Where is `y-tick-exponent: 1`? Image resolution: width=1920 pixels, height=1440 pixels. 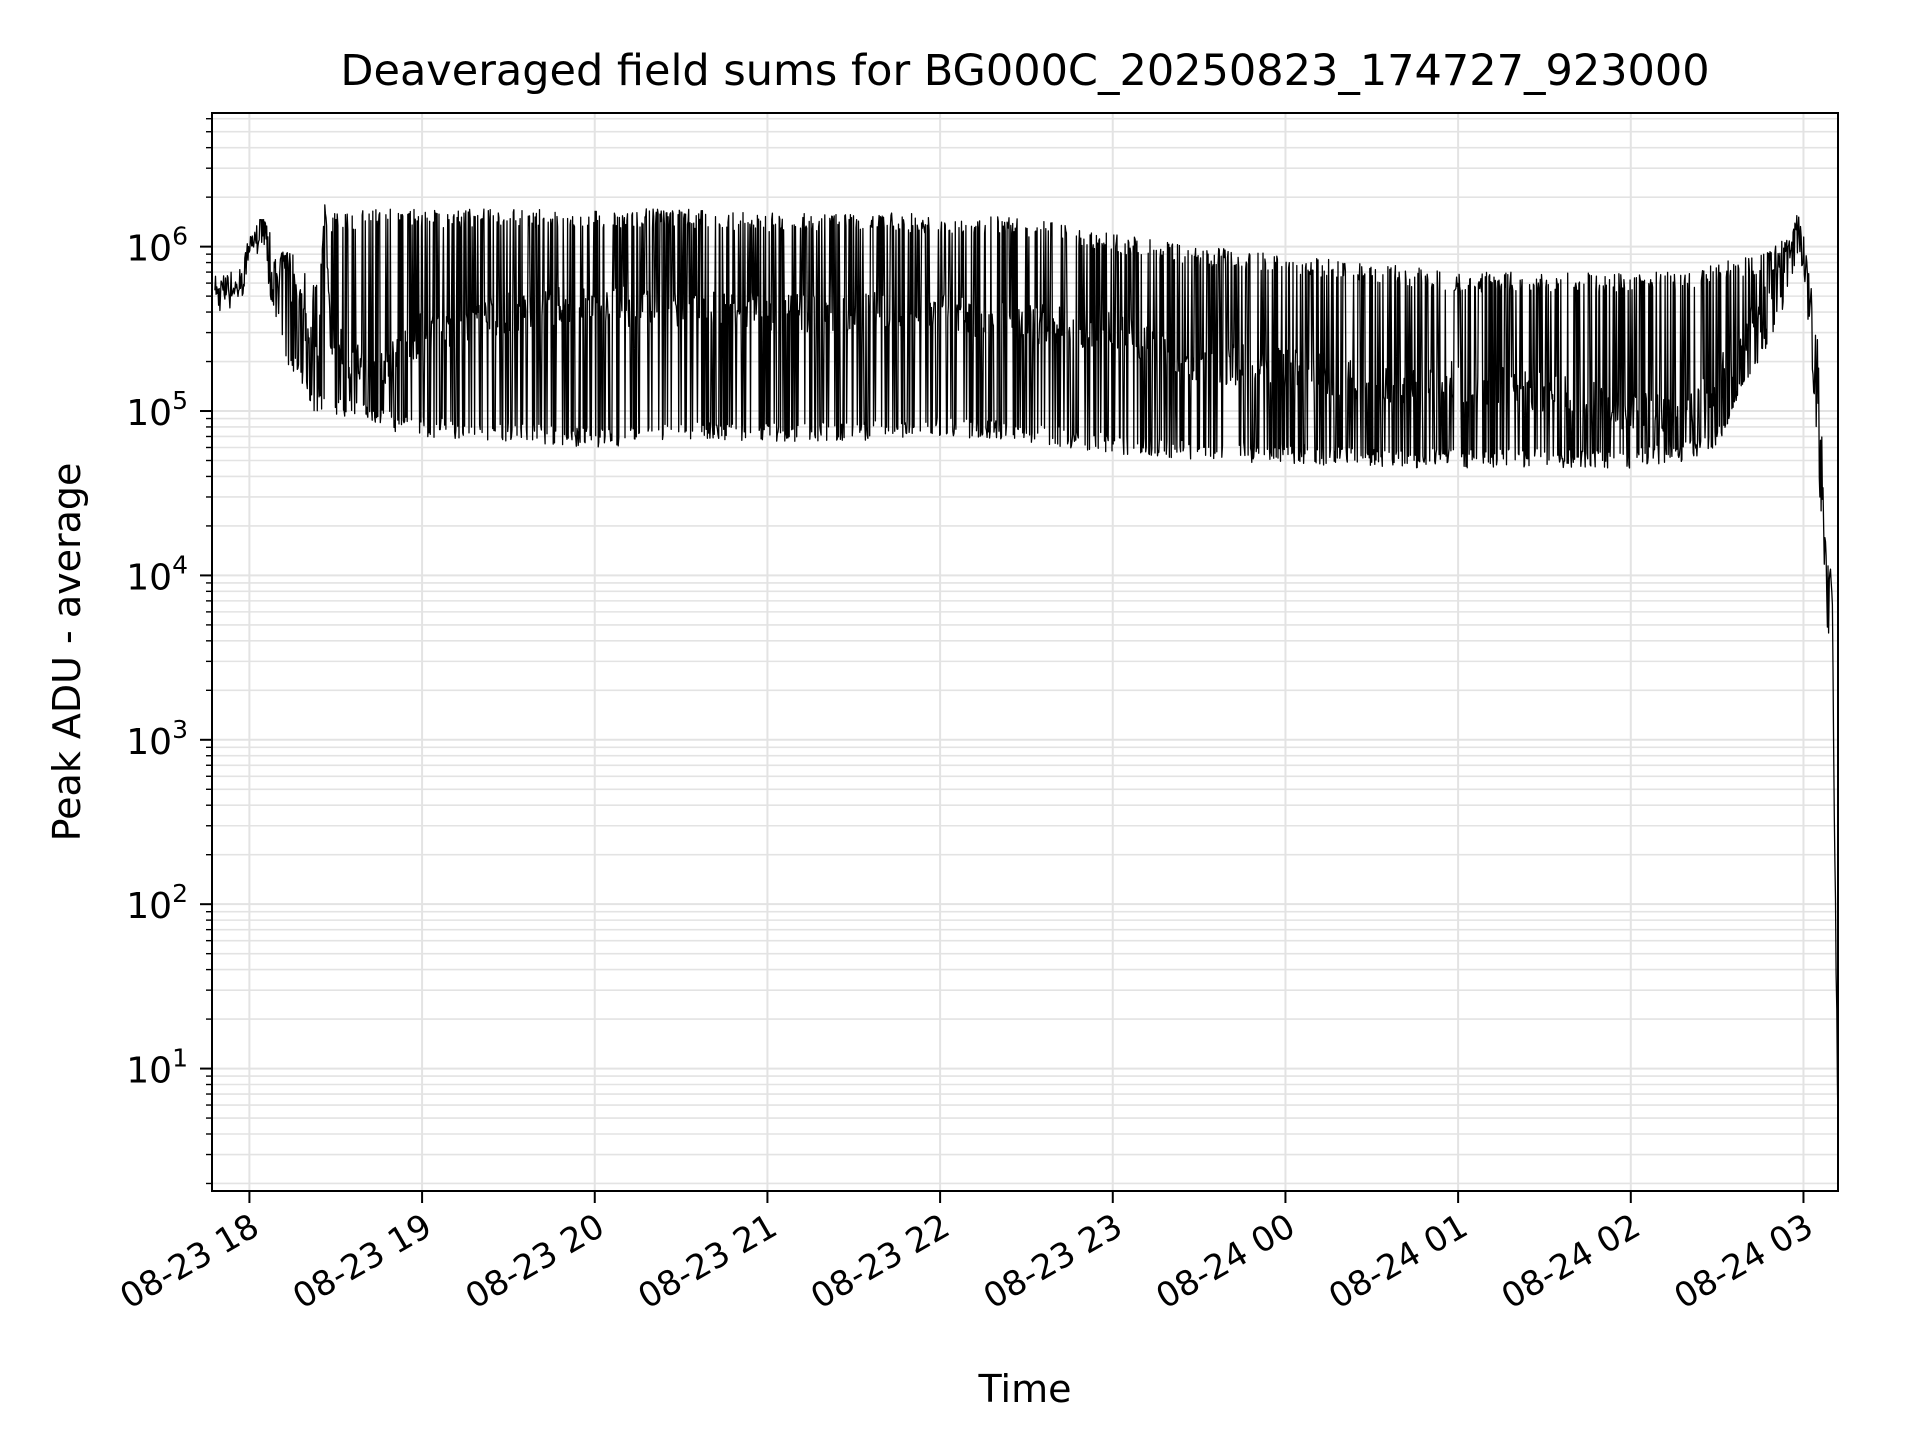 y-tick-exponent: 1 is located at coordinates (180, 1058).